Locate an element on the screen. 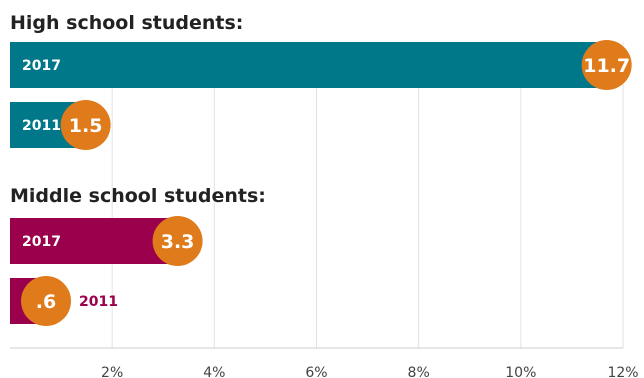 Image resolution: width=644 pixels, height=378 pixels. x-axis: 2% 4% 6% 8% 10% 12% is located at coordinates (324, 362).